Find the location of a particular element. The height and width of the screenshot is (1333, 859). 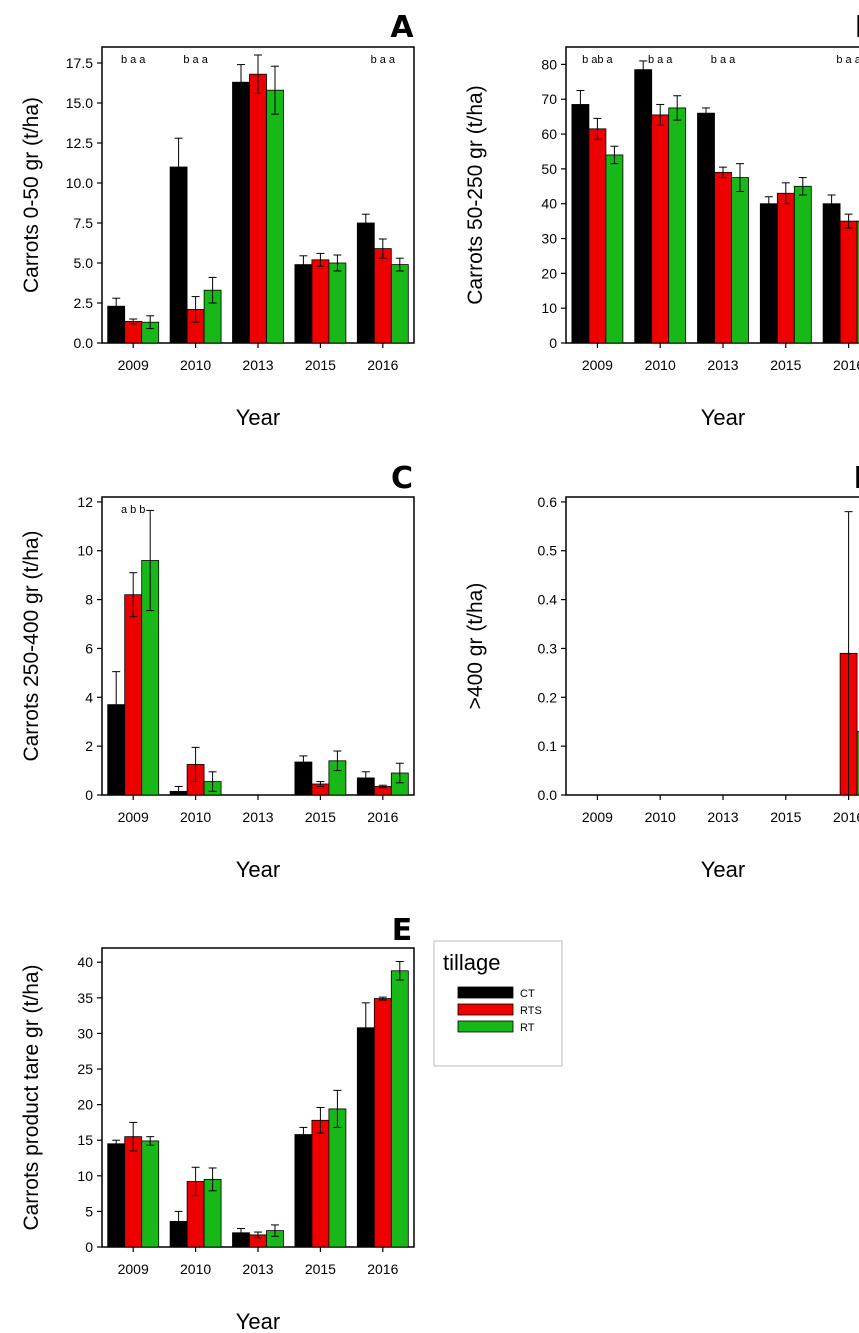

y-tick-label: 15.0 is located at coordinates (79, 103).